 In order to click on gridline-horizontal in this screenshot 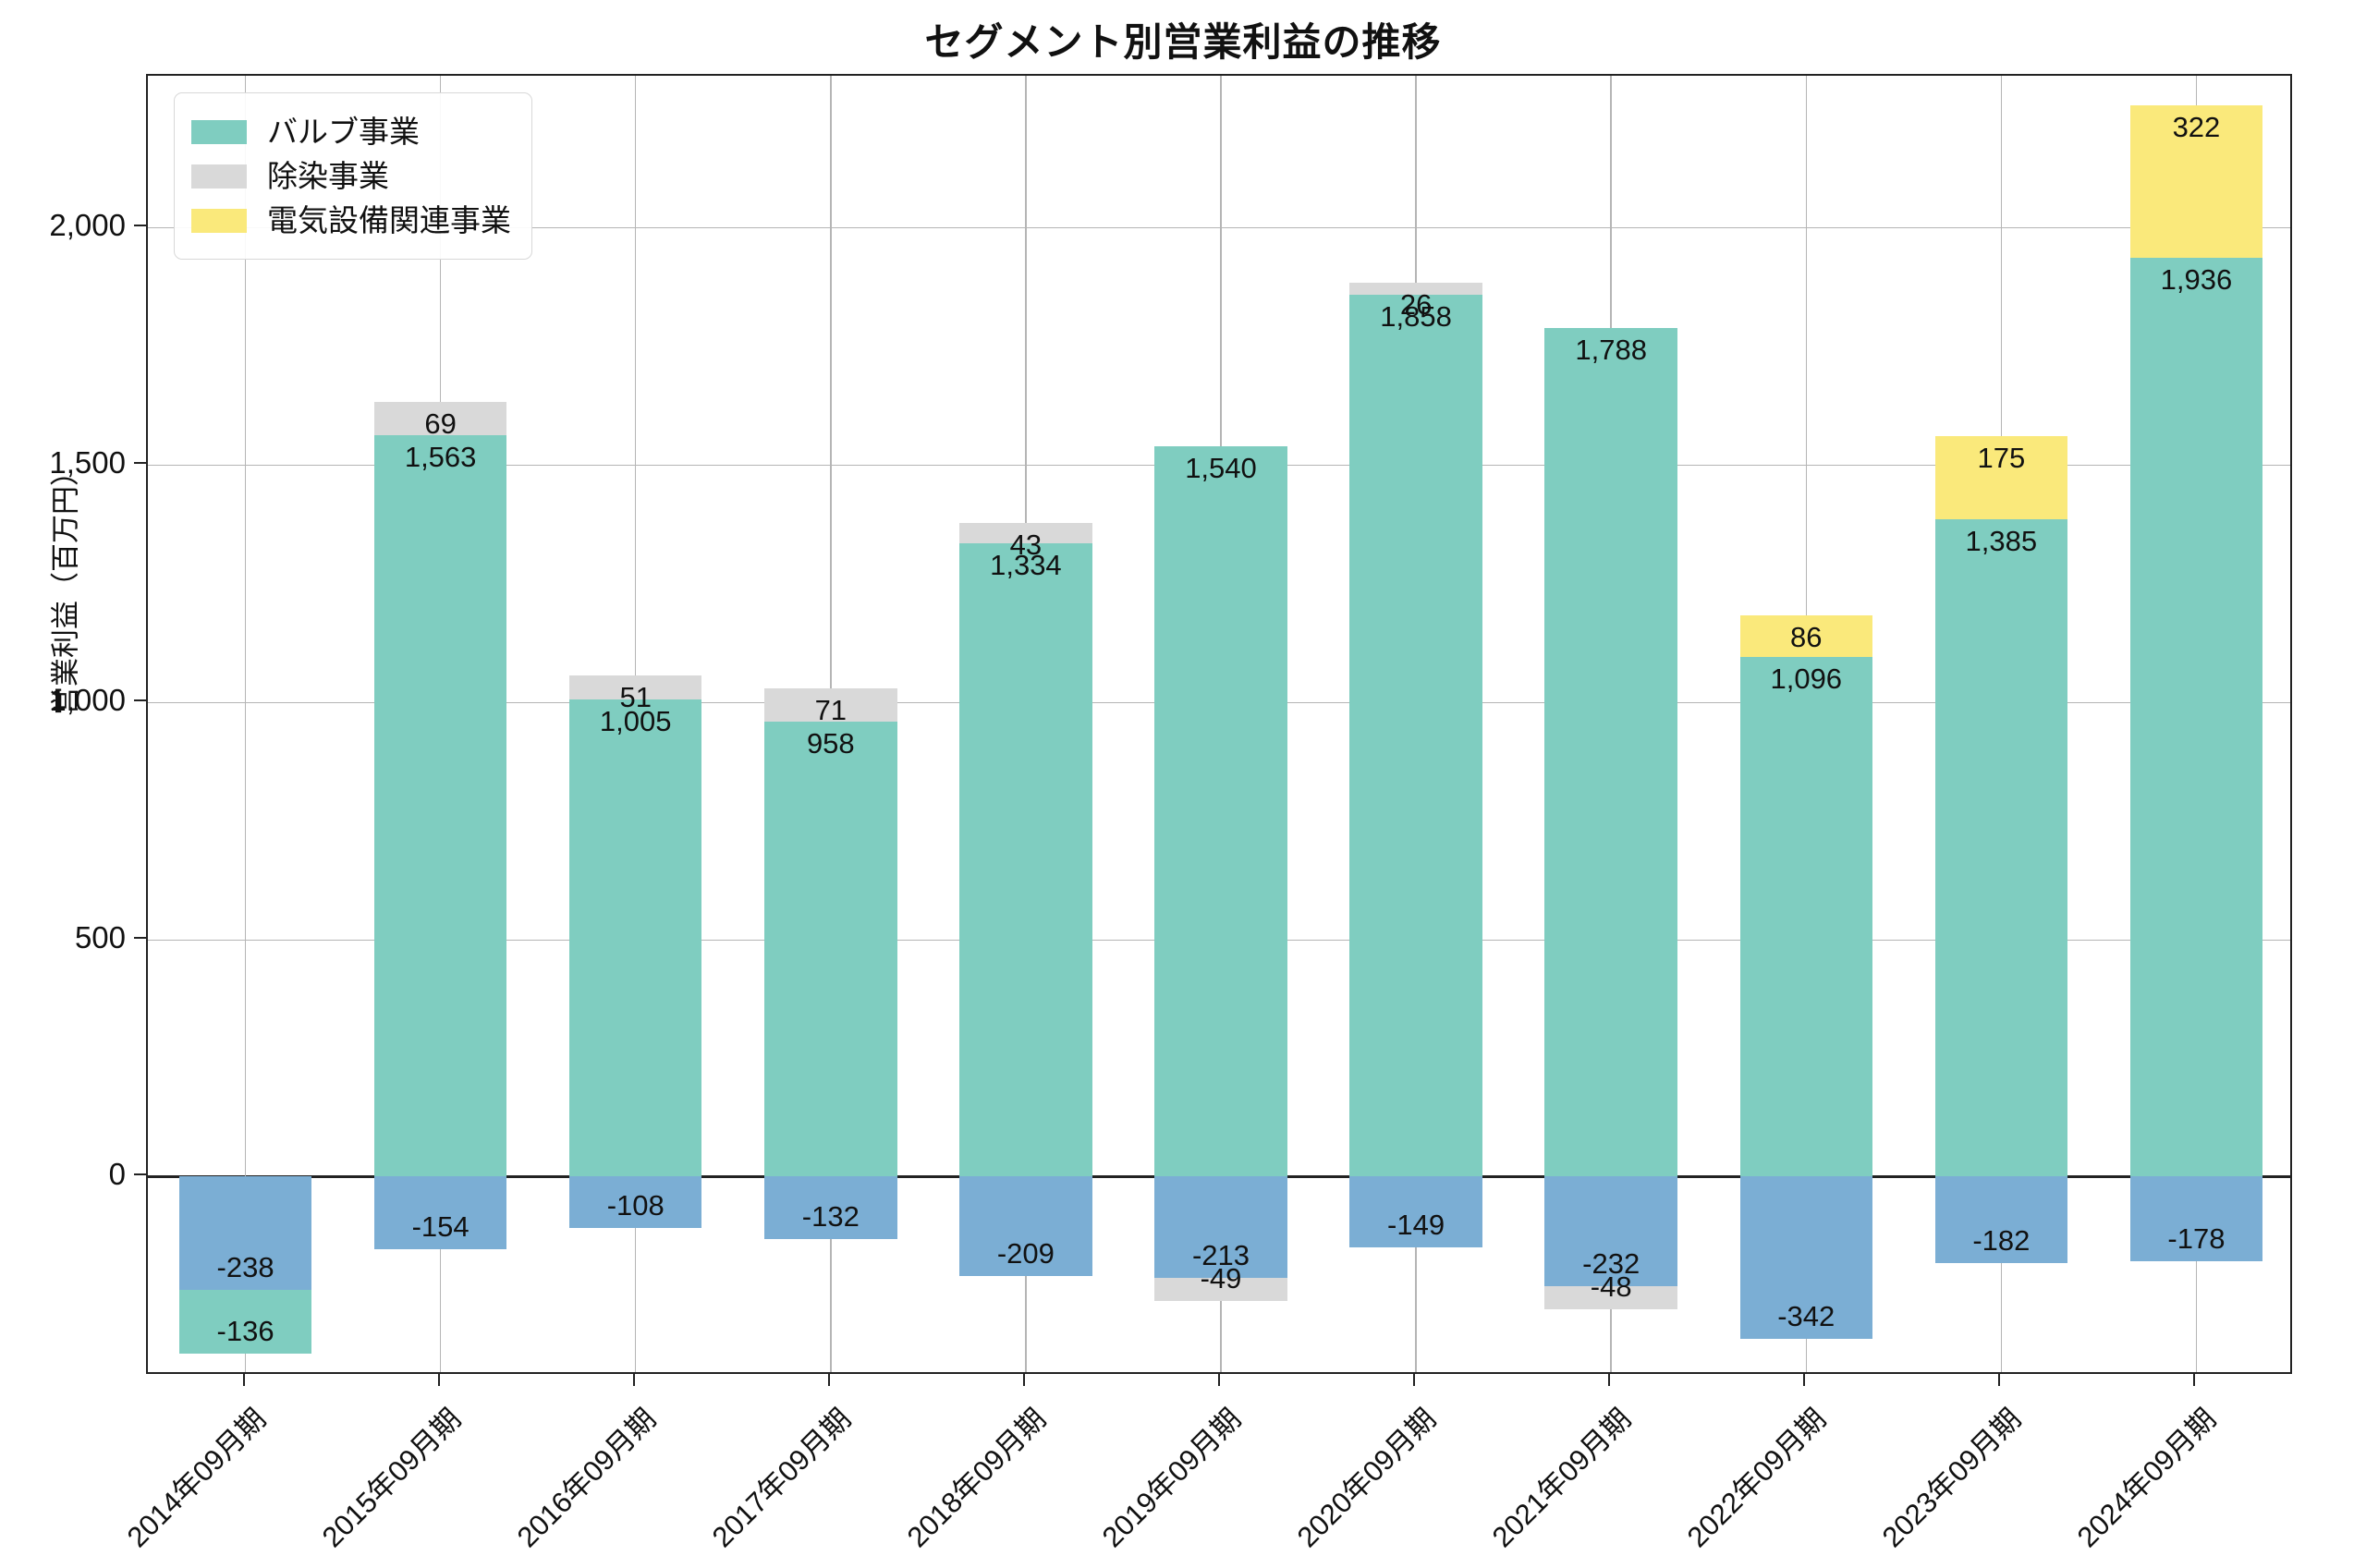, I will do `click(1219, 228)`.